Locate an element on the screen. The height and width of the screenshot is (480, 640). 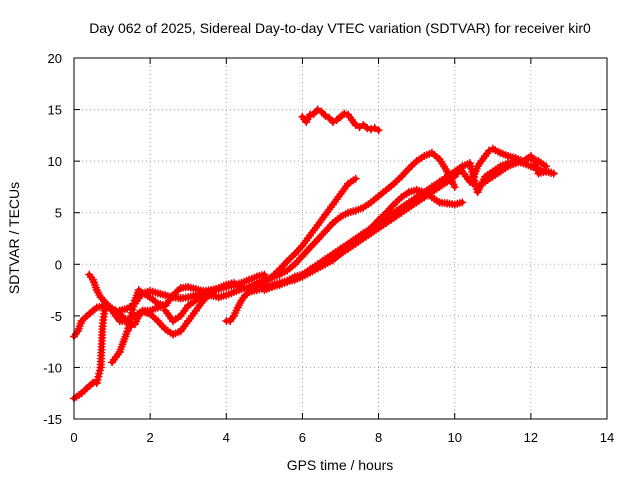
y-tick-label: -10 is located at coordinates (52, 367).